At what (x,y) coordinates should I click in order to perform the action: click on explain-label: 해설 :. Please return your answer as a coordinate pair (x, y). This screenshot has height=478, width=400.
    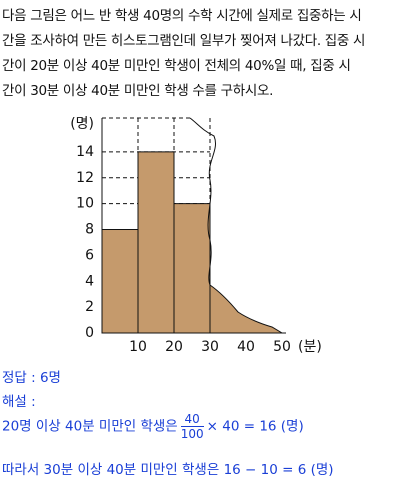
    Looking at the image, I should click on (19, 402).